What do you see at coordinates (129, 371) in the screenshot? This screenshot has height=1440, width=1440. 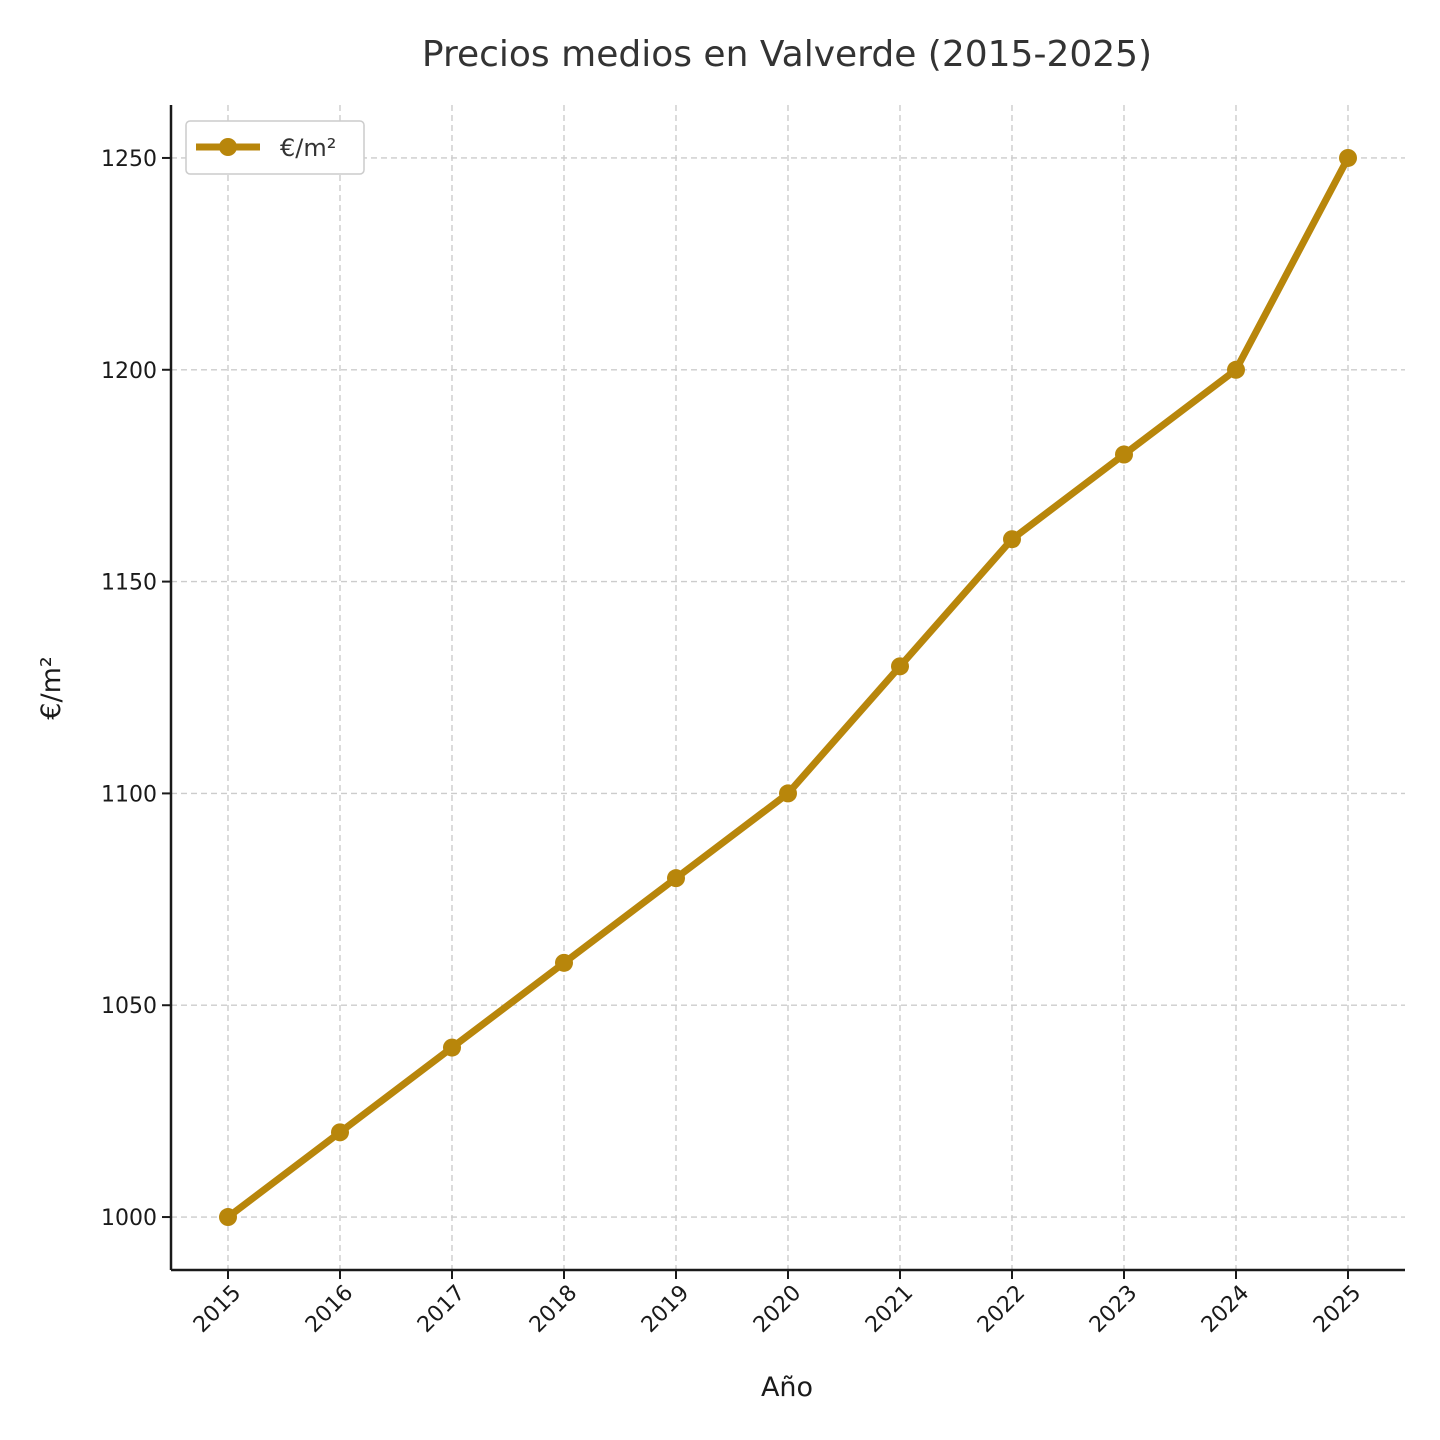 I see `y-tick-label: 1200` at bounding box center [129, 371].